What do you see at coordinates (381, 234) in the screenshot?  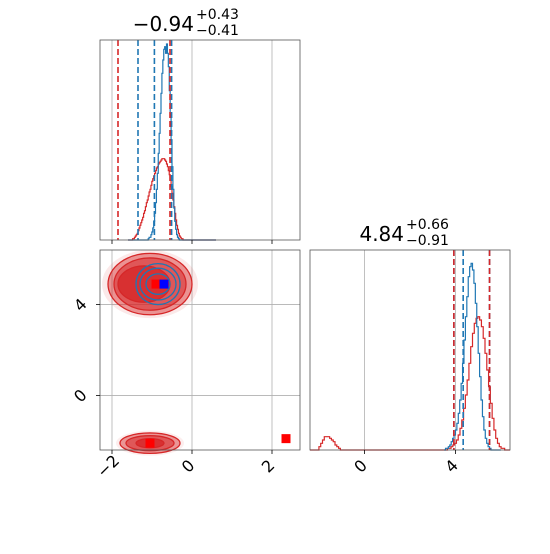 I see `title-1-main: 4.84` at bounding box center [381, 234].